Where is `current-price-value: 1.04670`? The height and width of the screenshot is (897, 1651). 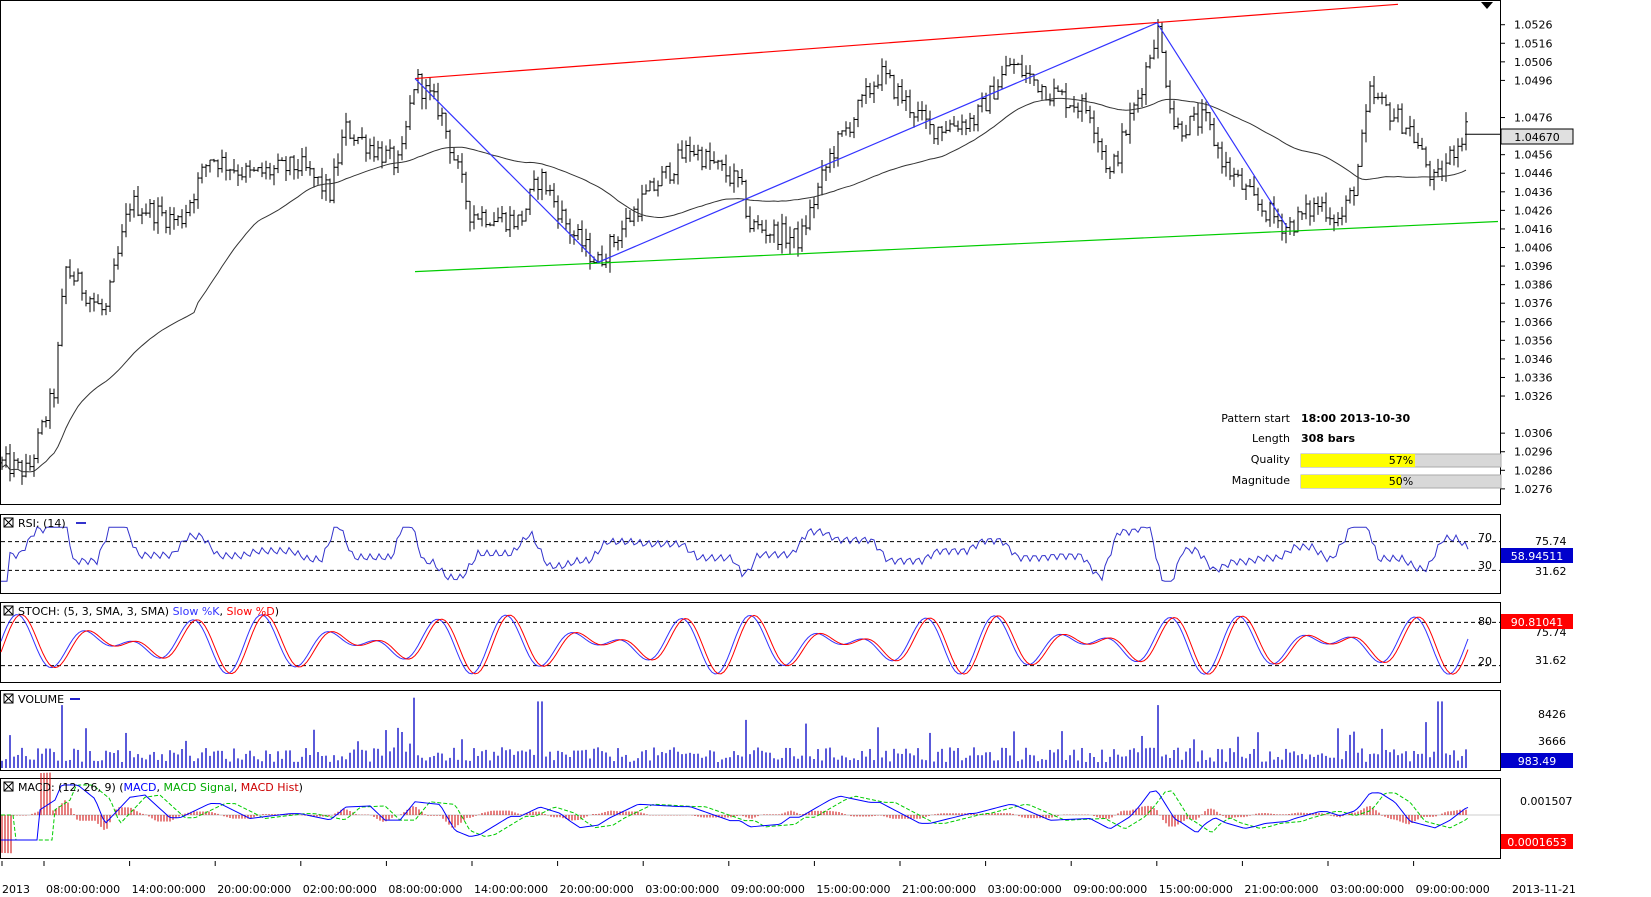
current-price-value: 1.04670 is located at coordinates (1537, 137).